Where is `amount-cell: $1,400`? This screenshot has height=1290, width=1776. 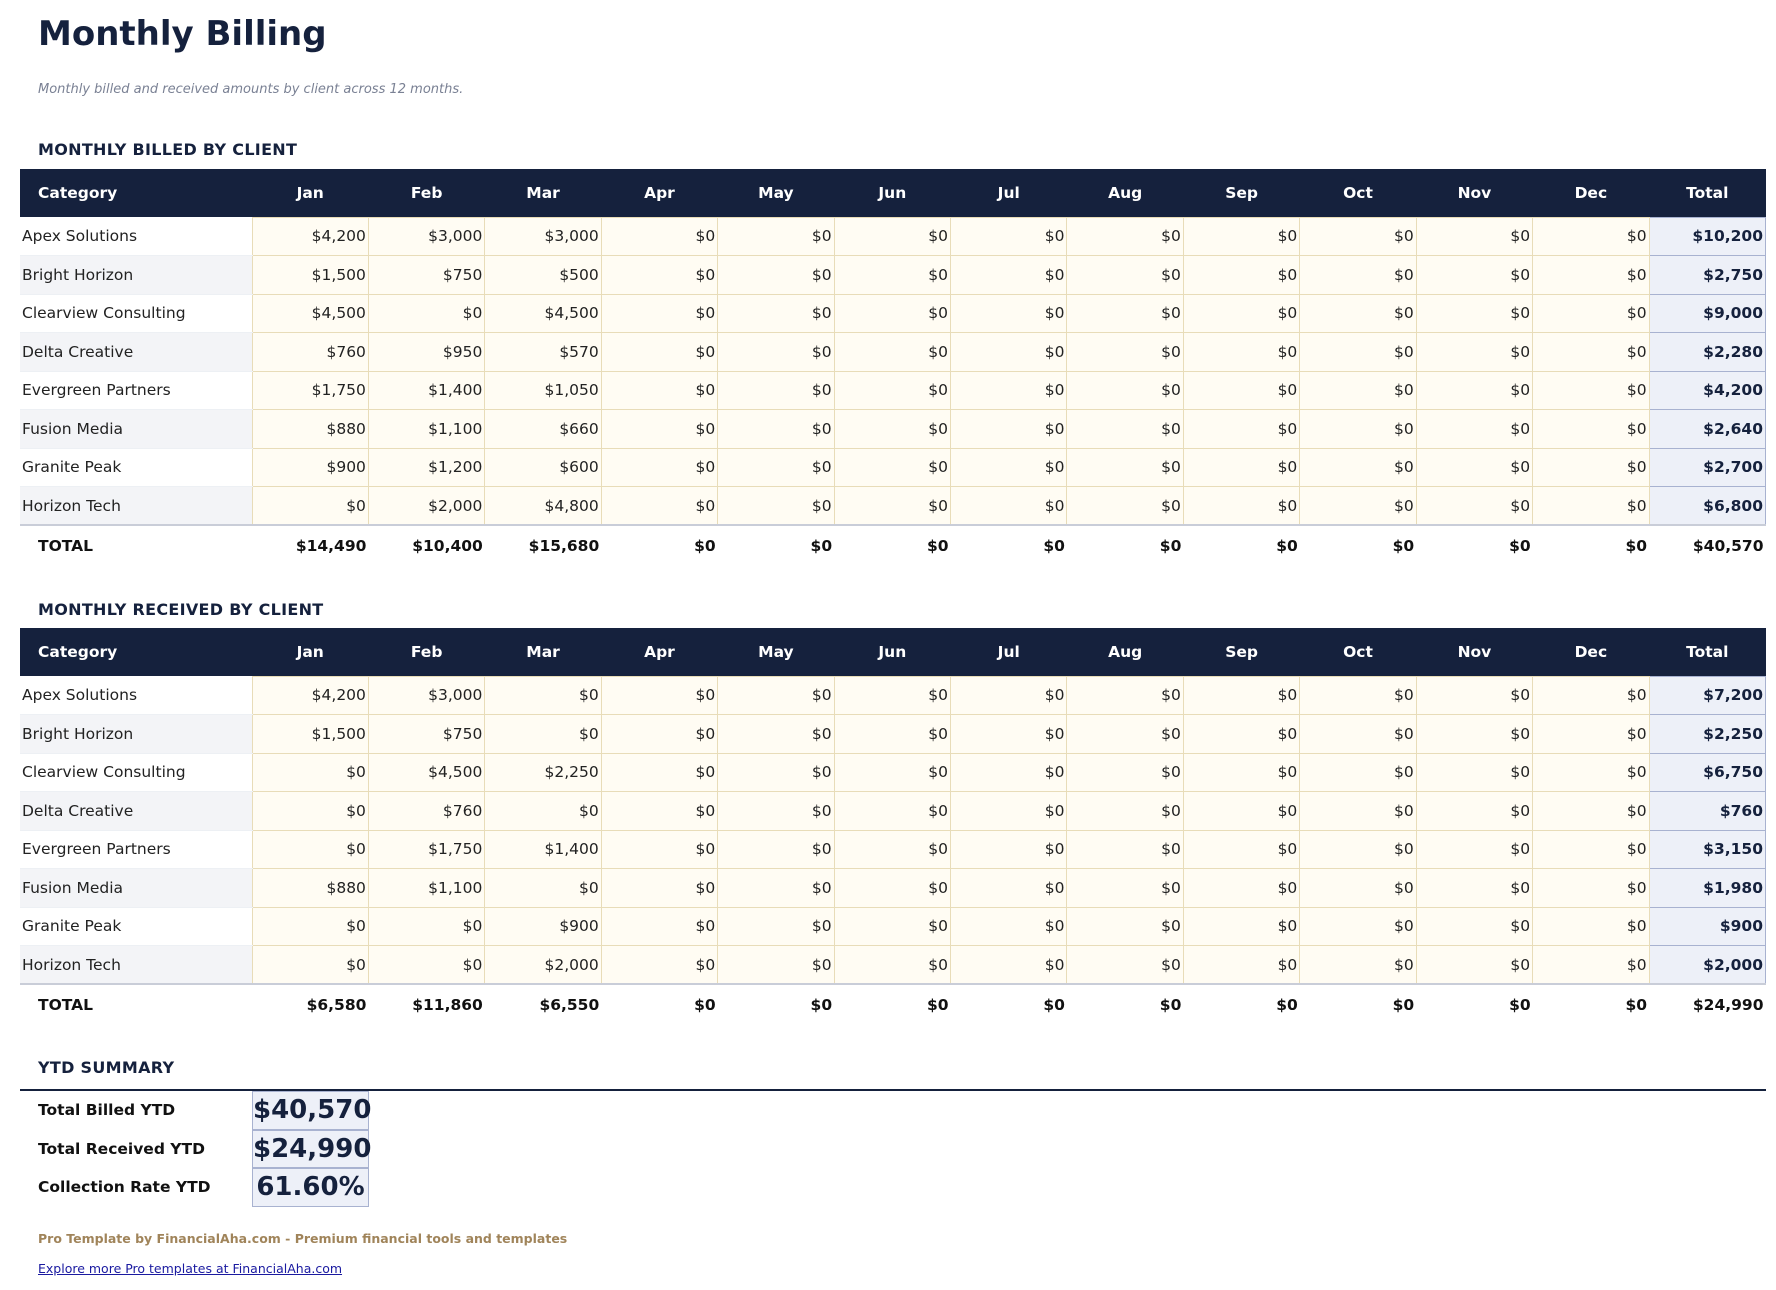
amount-cell: $1,400 is located at coordinates (426, 390).